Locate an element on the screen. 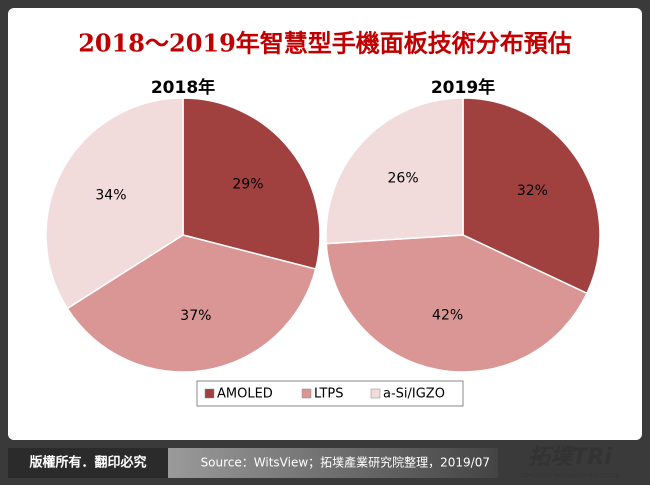  value-label: 34% is located at coordinates (110, 195).